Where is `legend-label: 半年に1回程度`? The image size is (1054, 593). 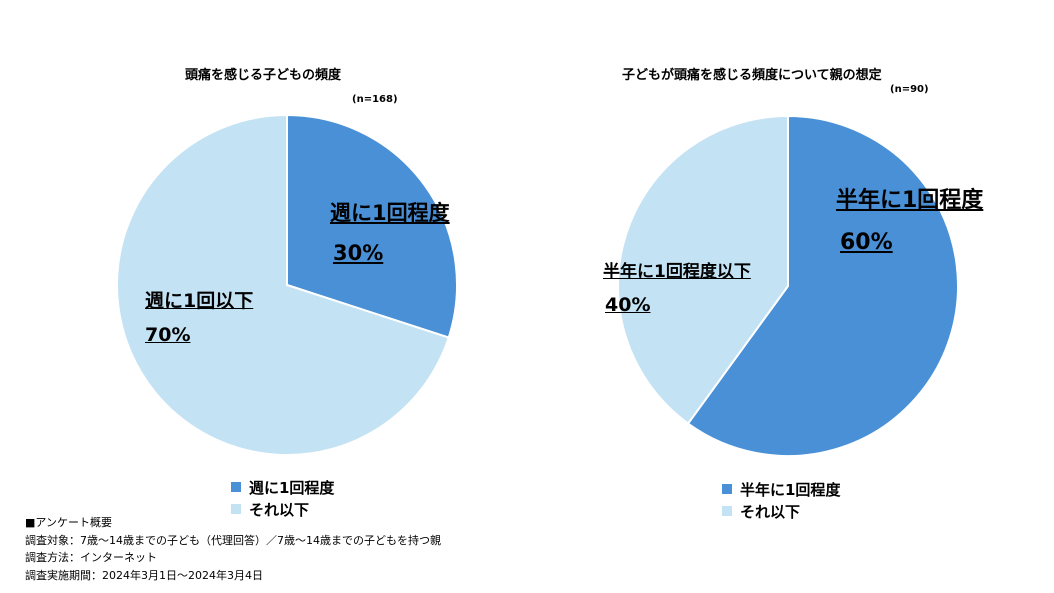
legend-label: 半年に1回程度 is located at coordinates (790, 489).